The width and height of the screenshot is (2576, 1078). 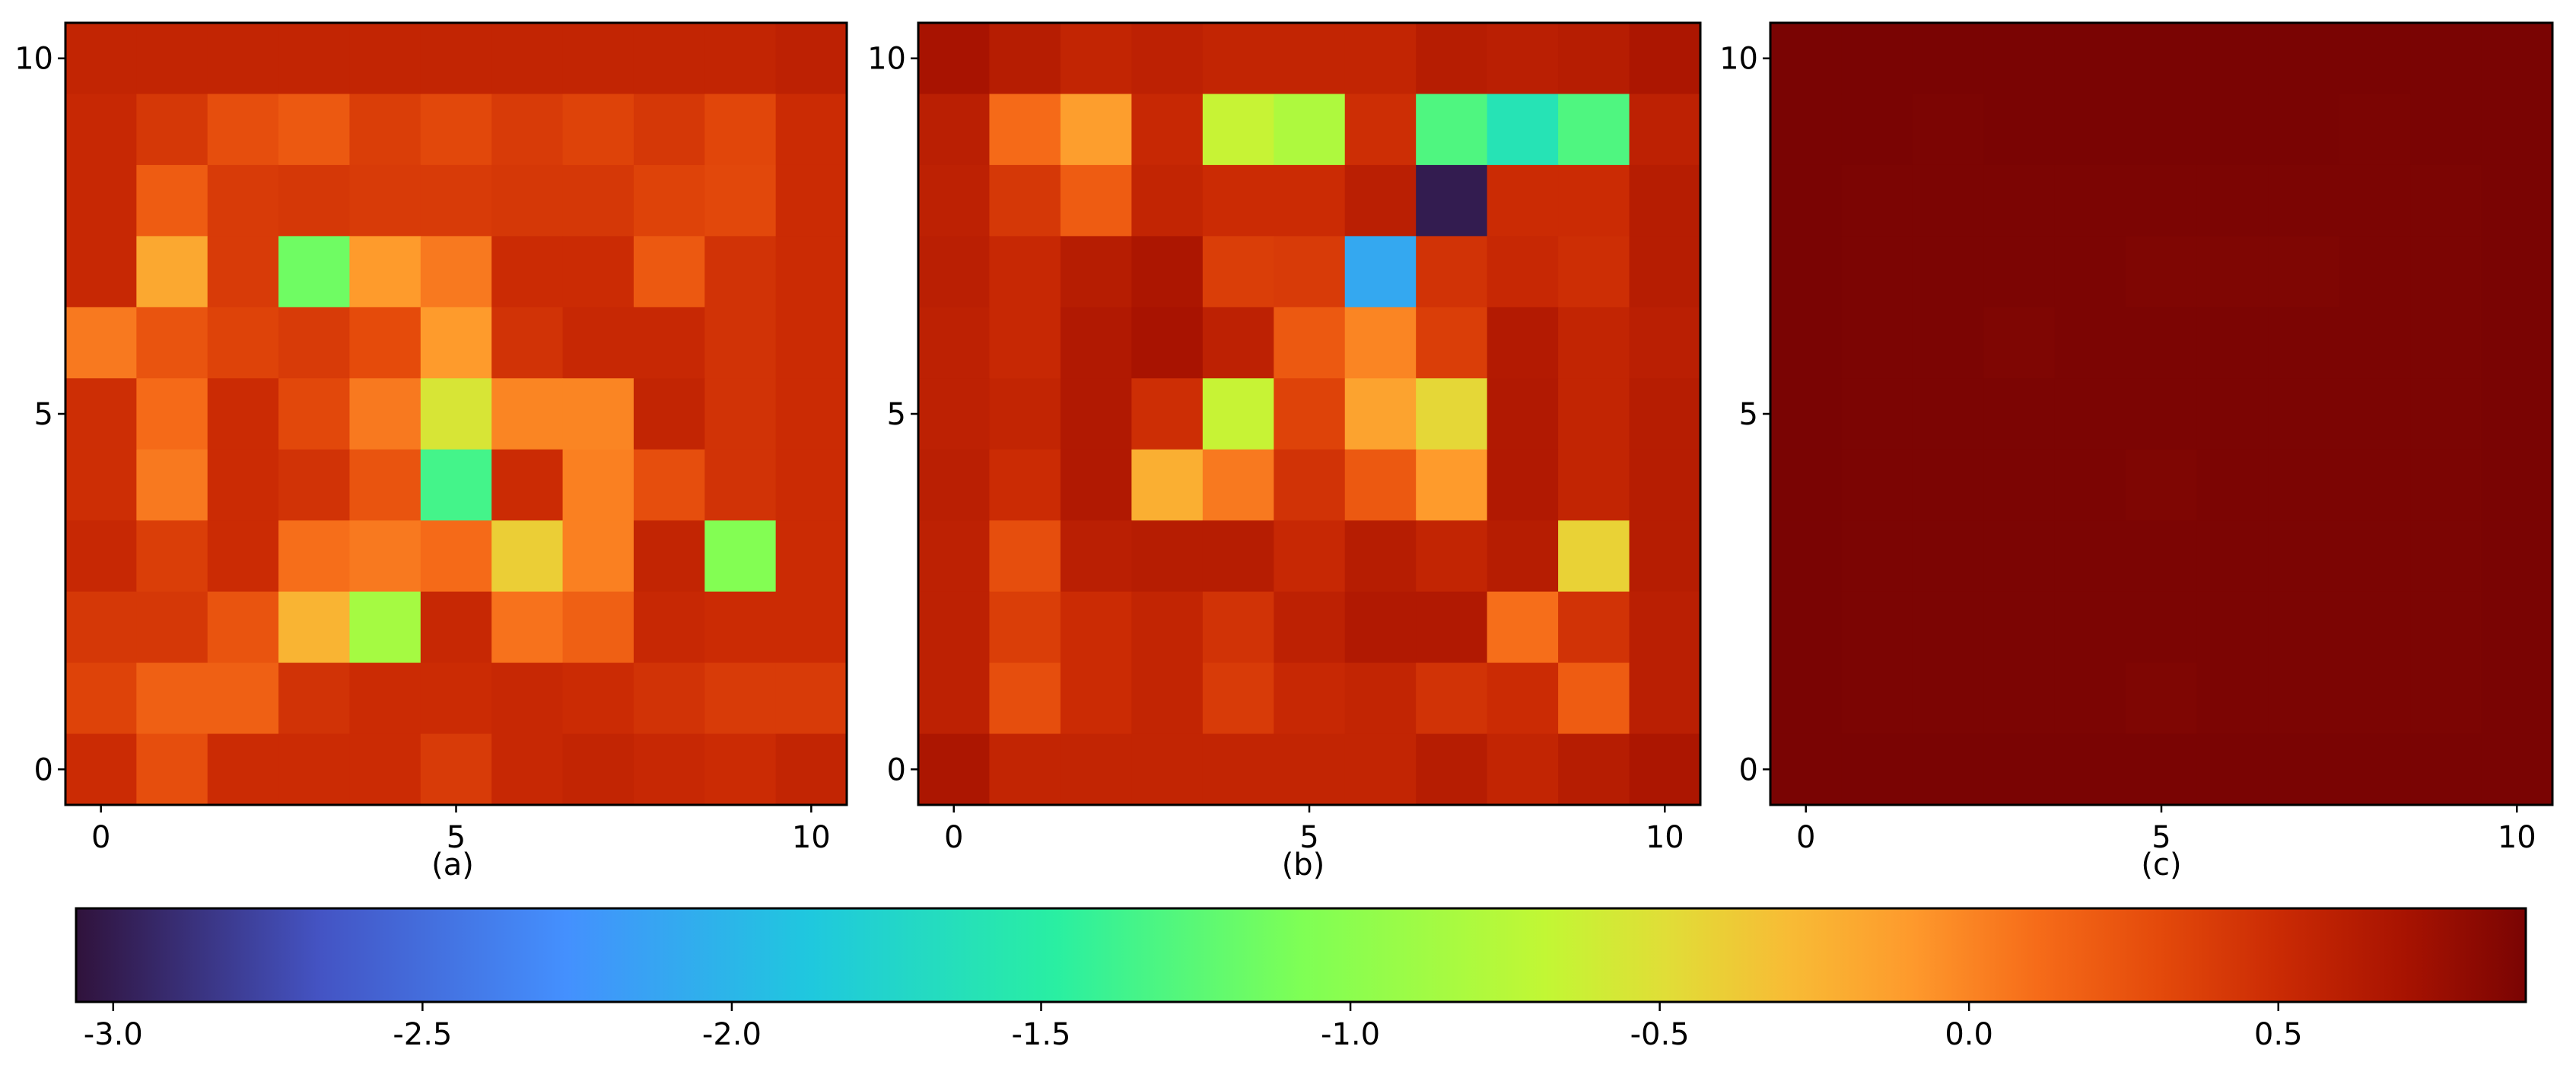 What do you see at coordinates (1303, 865) in the screenshot?
I see `panel-caption-b: (b)` at bounding box center [1303, 865].